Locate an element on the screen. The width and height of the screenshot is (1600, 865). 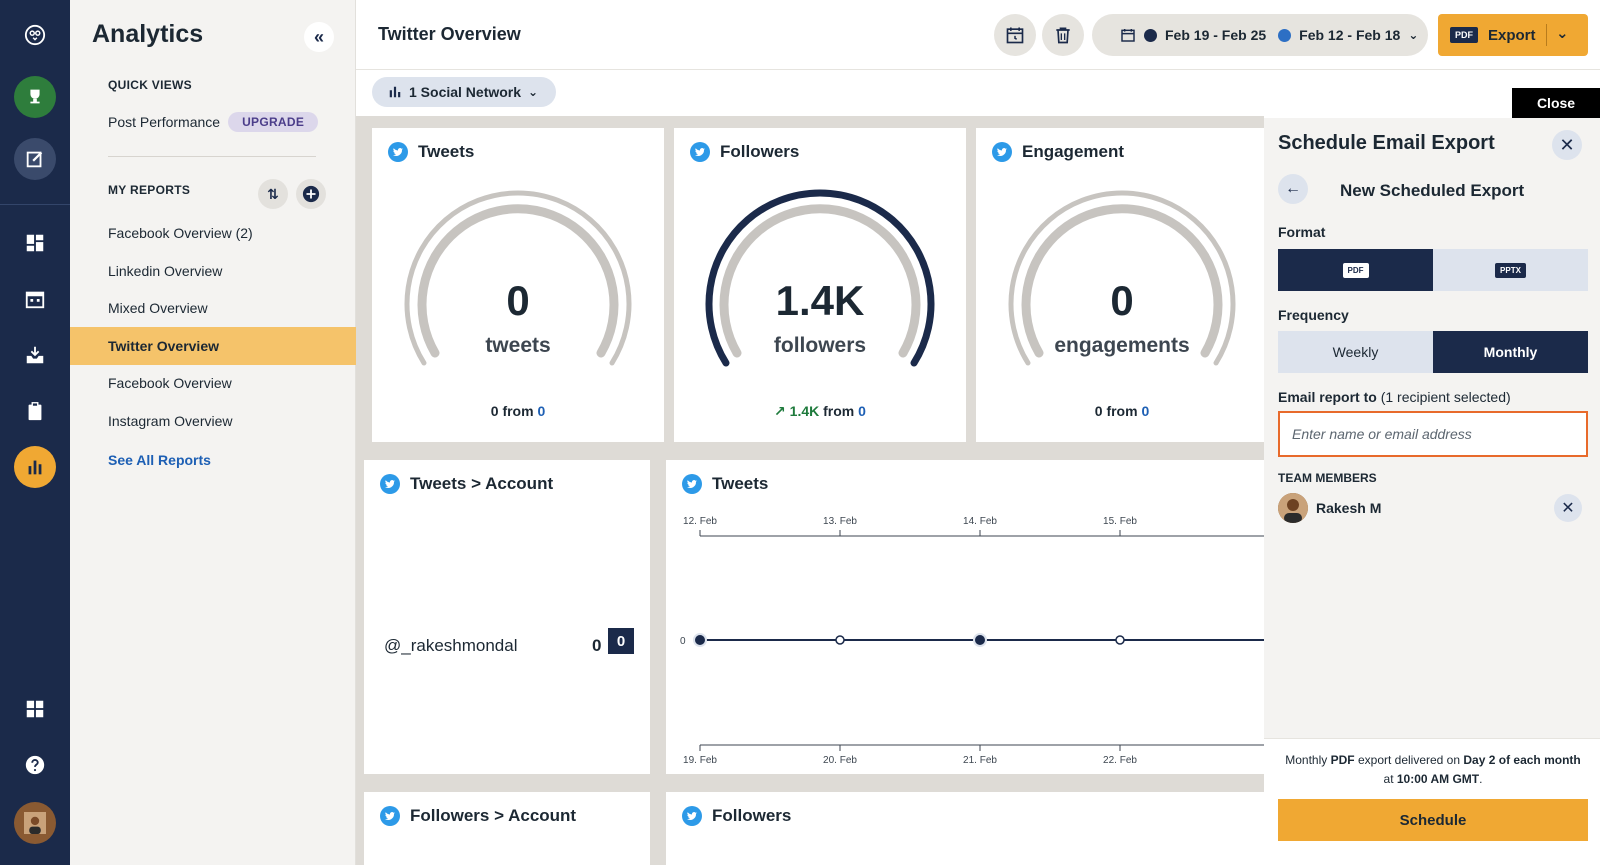
sidebar-item-report: Facebook Overview is located at coordinates (170, 383).